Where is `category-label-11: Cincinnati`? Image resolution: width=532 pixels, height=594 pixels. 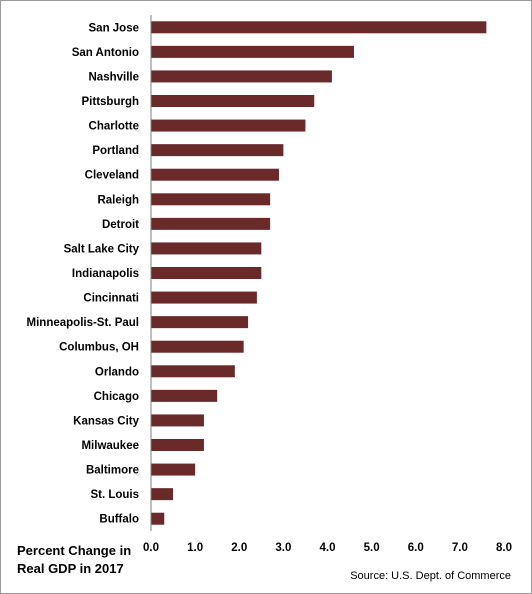 category-label-11: Cincinnati is located at coordinates (111, 299).